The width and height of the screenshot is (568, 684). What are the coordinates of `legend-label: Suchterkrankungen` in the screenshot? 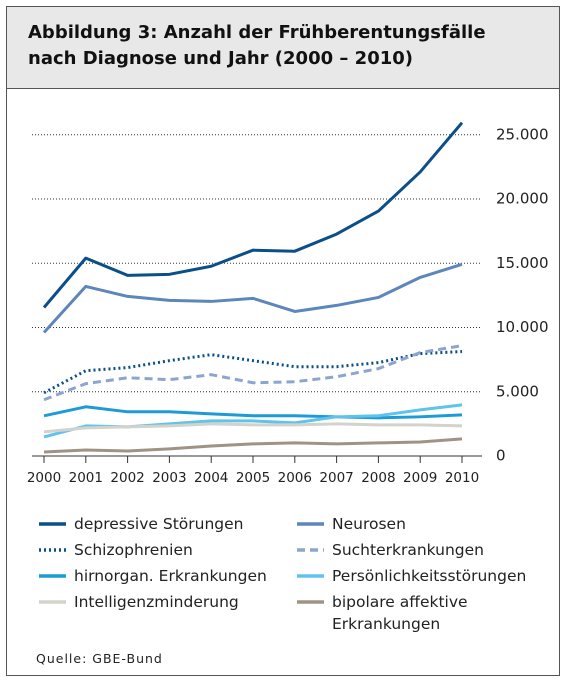 It's located at (408, 550).